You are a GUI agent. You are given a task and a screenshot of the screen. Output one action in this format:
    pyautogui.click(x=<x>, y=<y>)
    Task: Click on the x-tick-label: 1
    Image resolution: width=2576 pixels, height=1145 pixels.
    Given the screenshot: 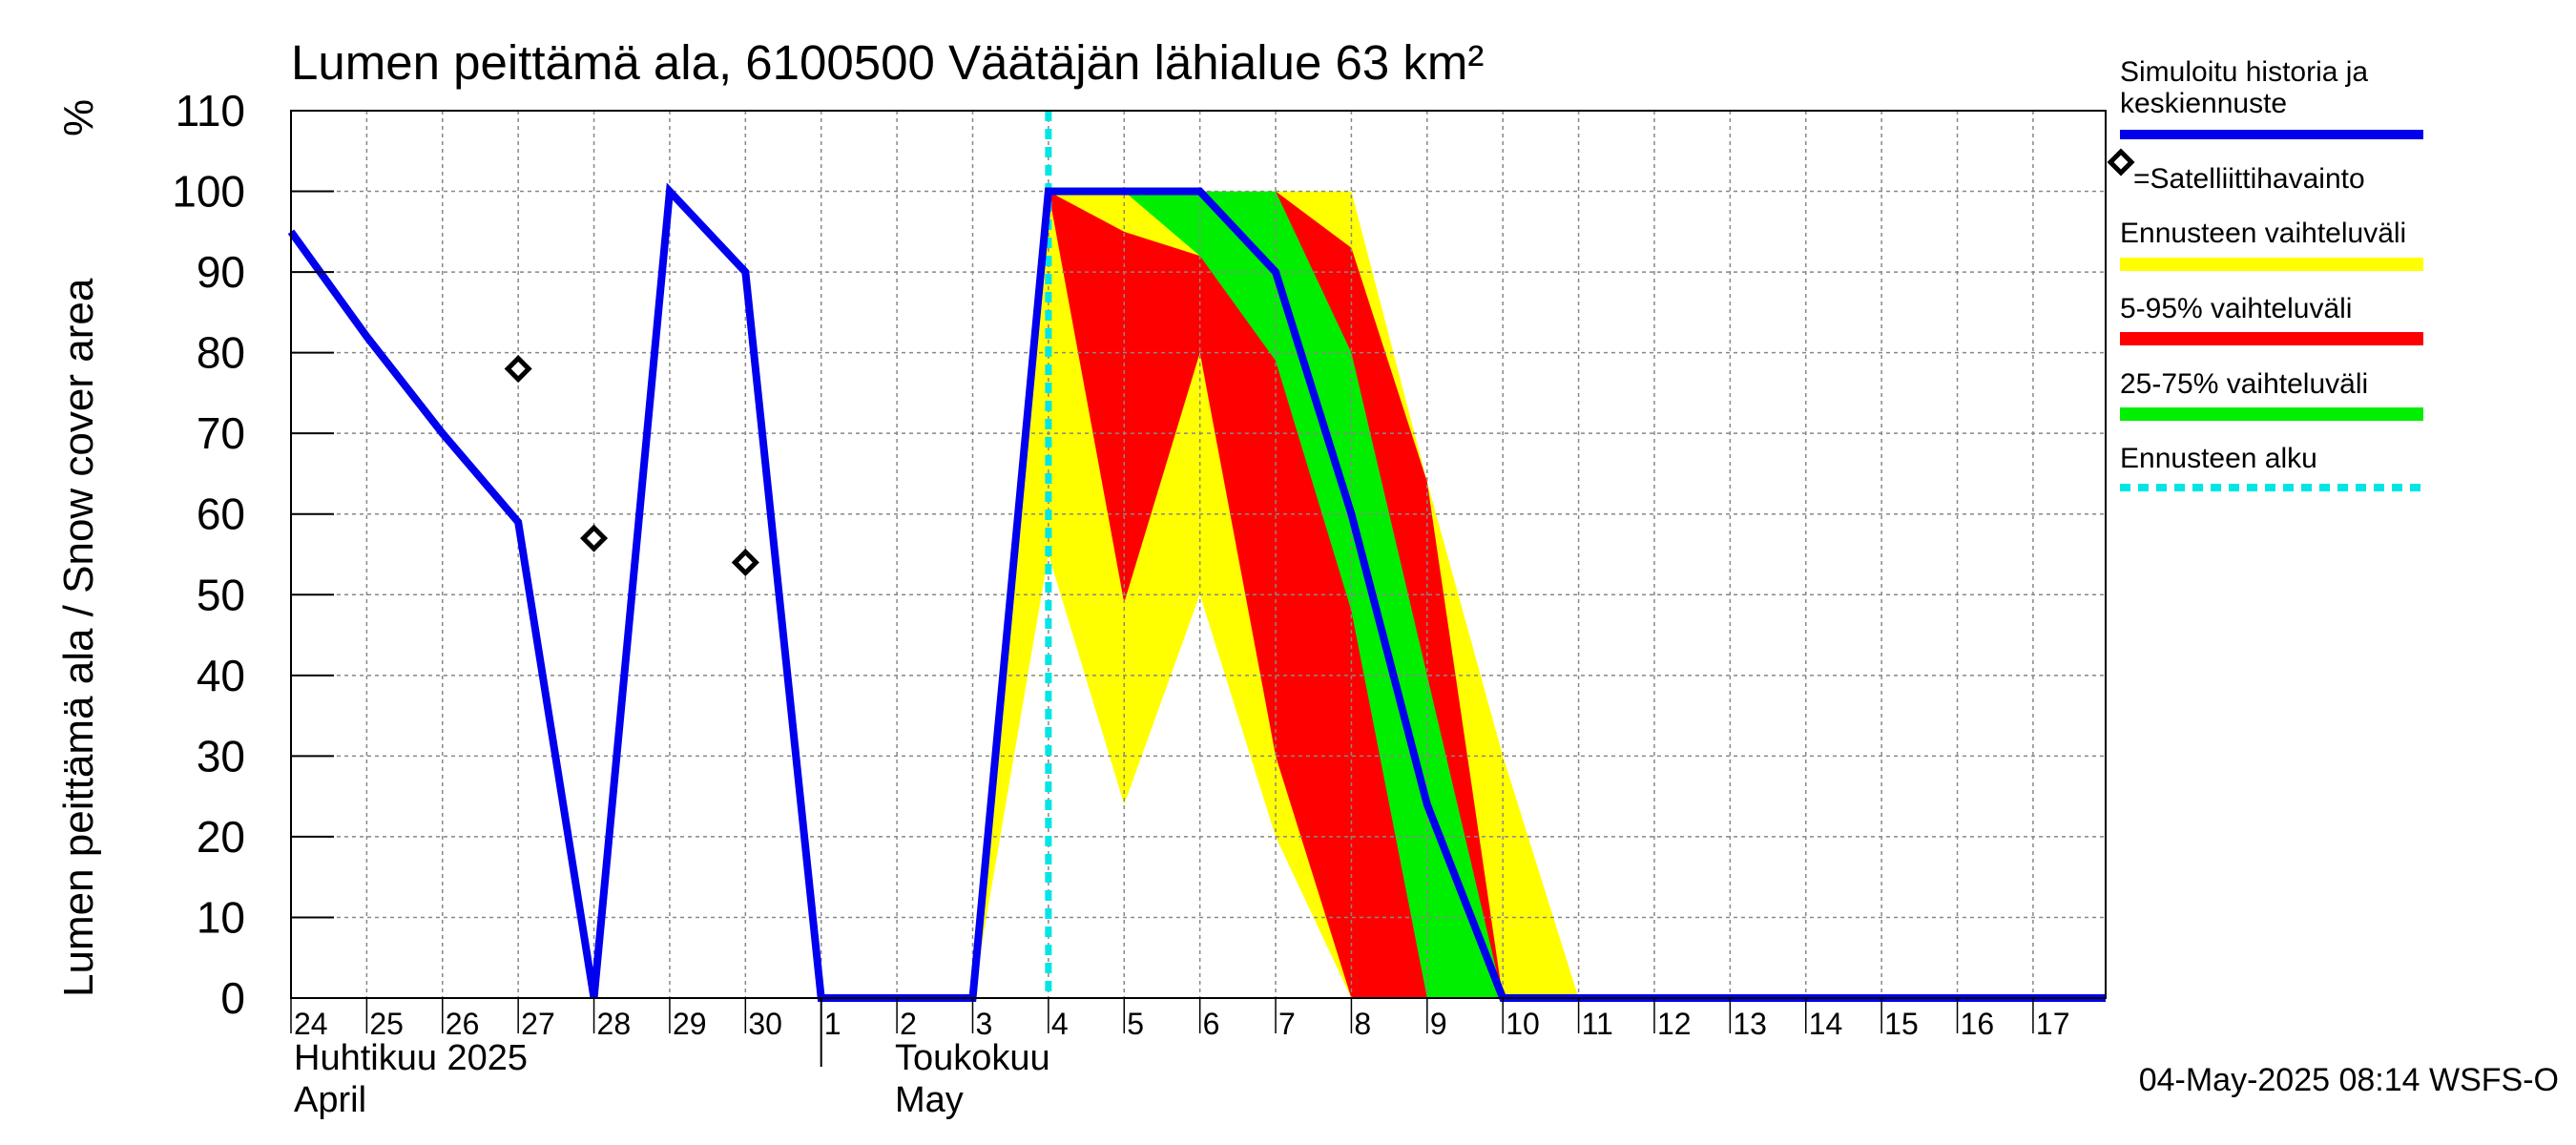 What is the action you would take?
    pyautogui.click(x=832, y=1024)
    